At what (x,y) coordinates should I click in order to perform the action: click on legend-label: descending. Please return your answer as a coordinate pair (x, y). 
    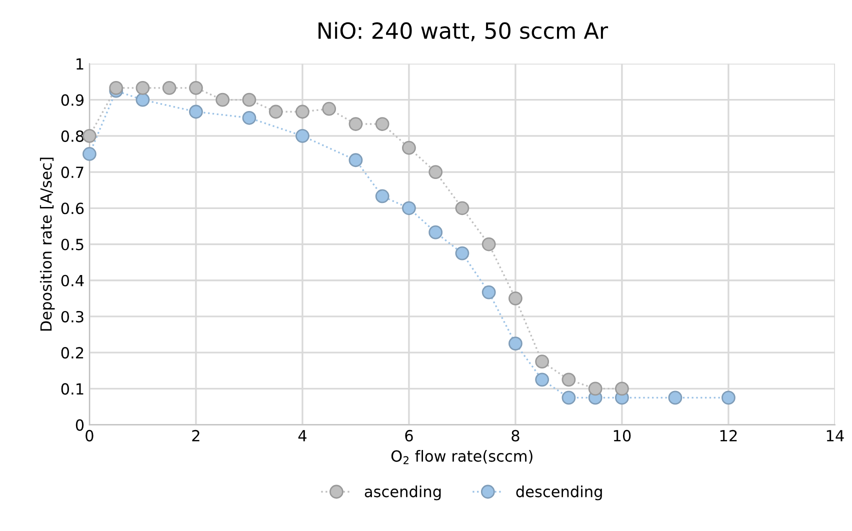
    Looking at the image, I should click on (559, 492).